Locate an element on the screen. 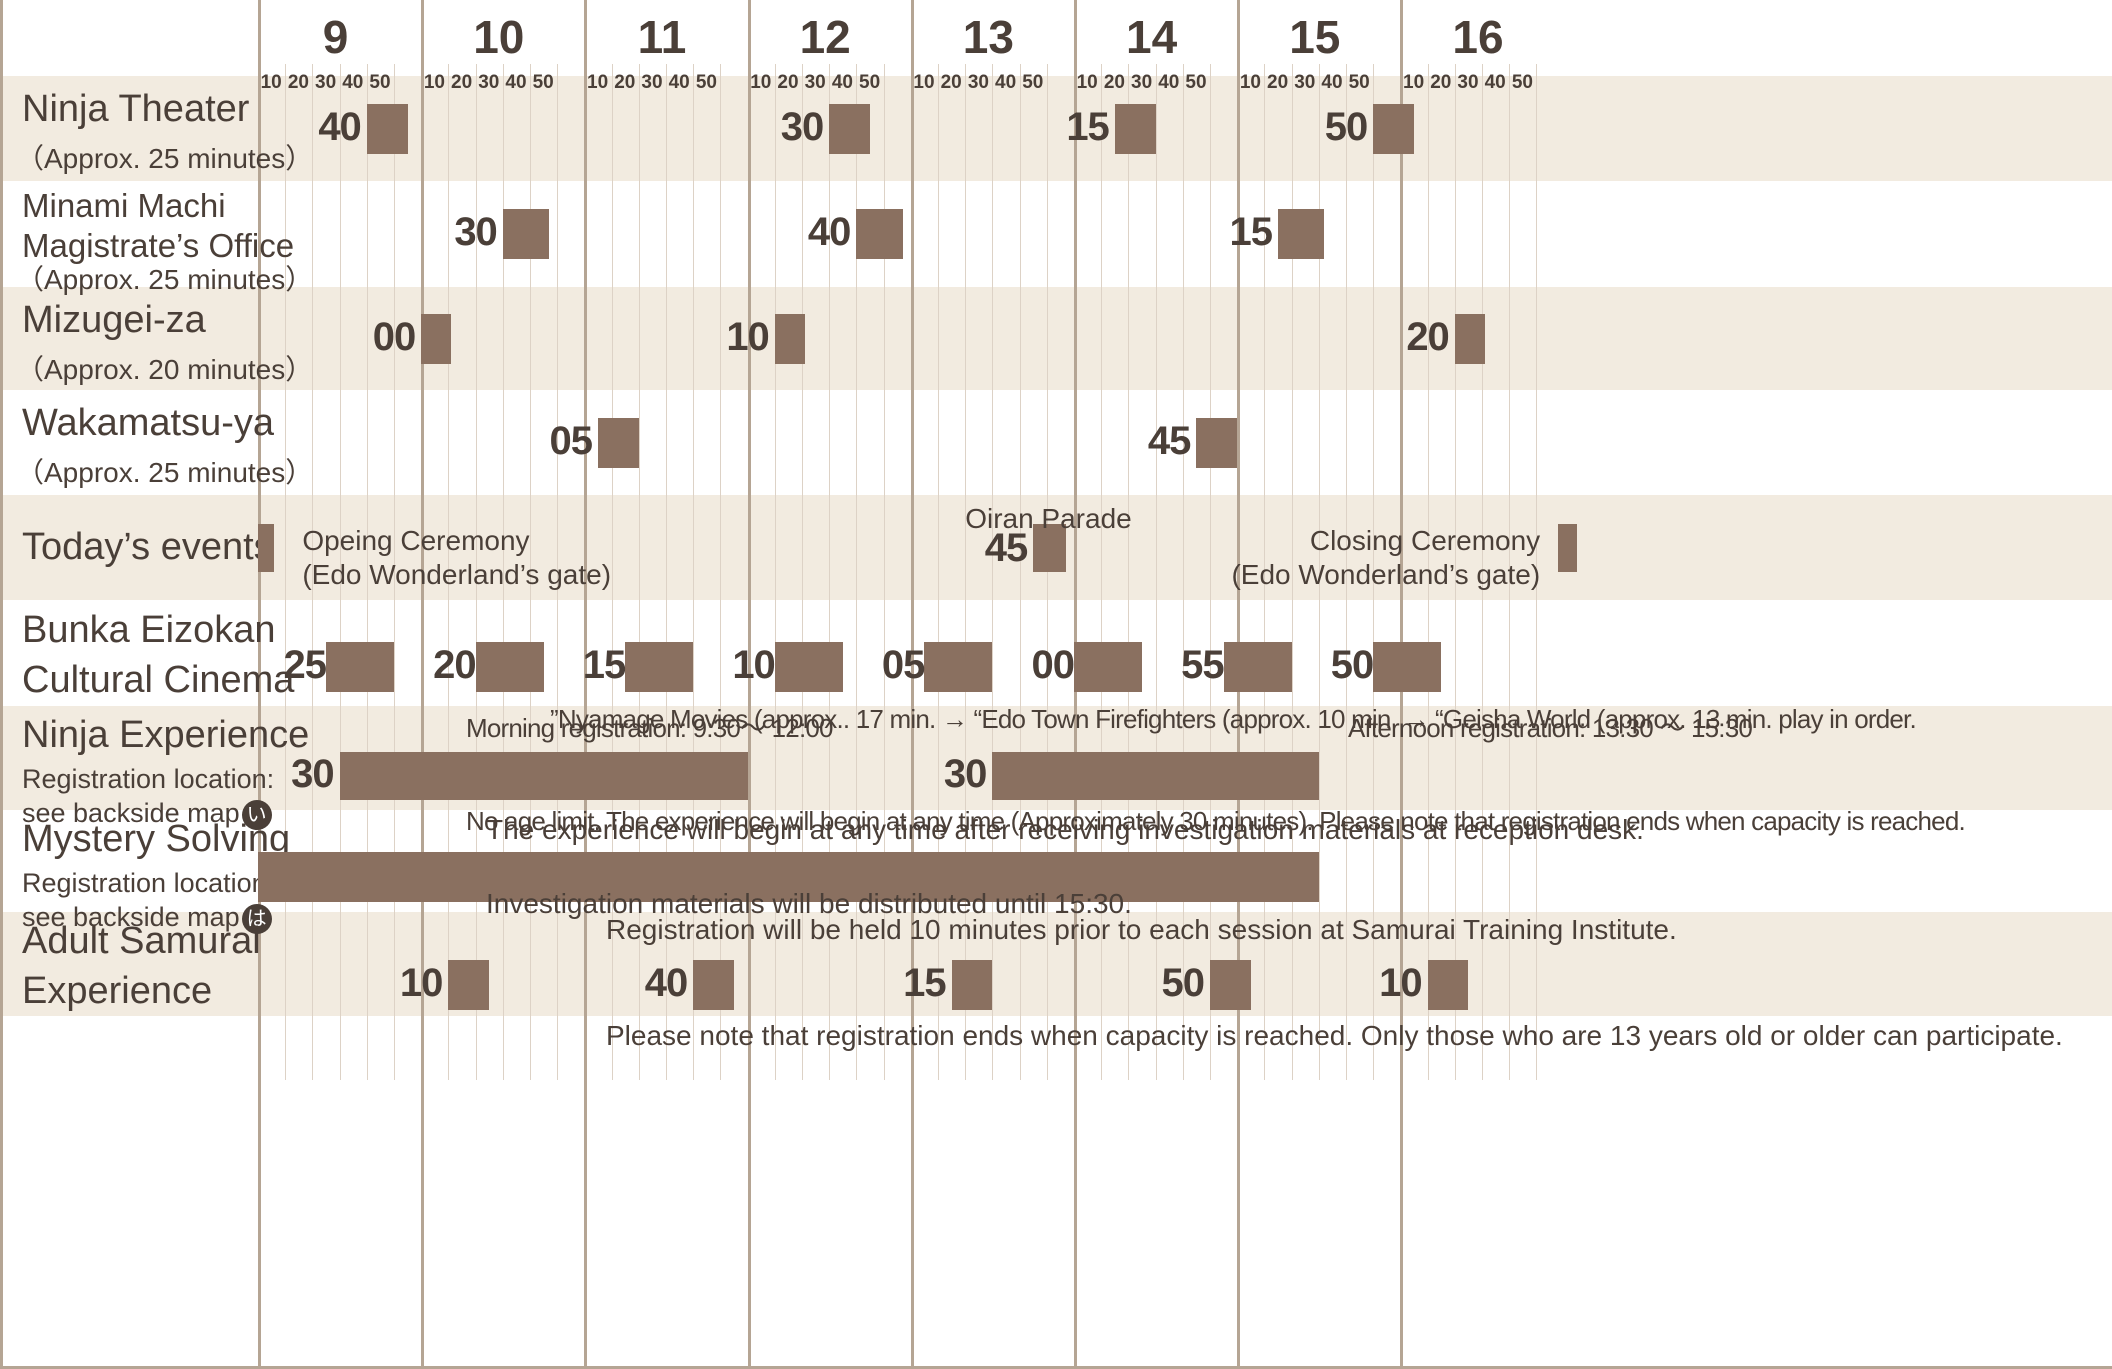 This screenshot has width=2112, height=1369. row-title: Experience is located at coordinates (117, 991).